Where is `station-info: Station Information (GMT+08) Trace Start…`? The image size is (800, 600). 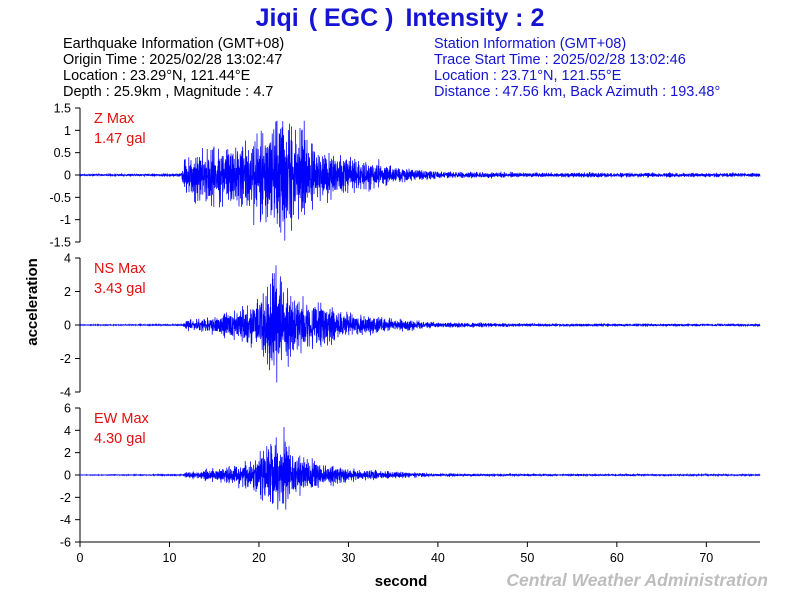 station-info: Station Information (GMT+08) Trace Start… is located at coordinates (577, 68).